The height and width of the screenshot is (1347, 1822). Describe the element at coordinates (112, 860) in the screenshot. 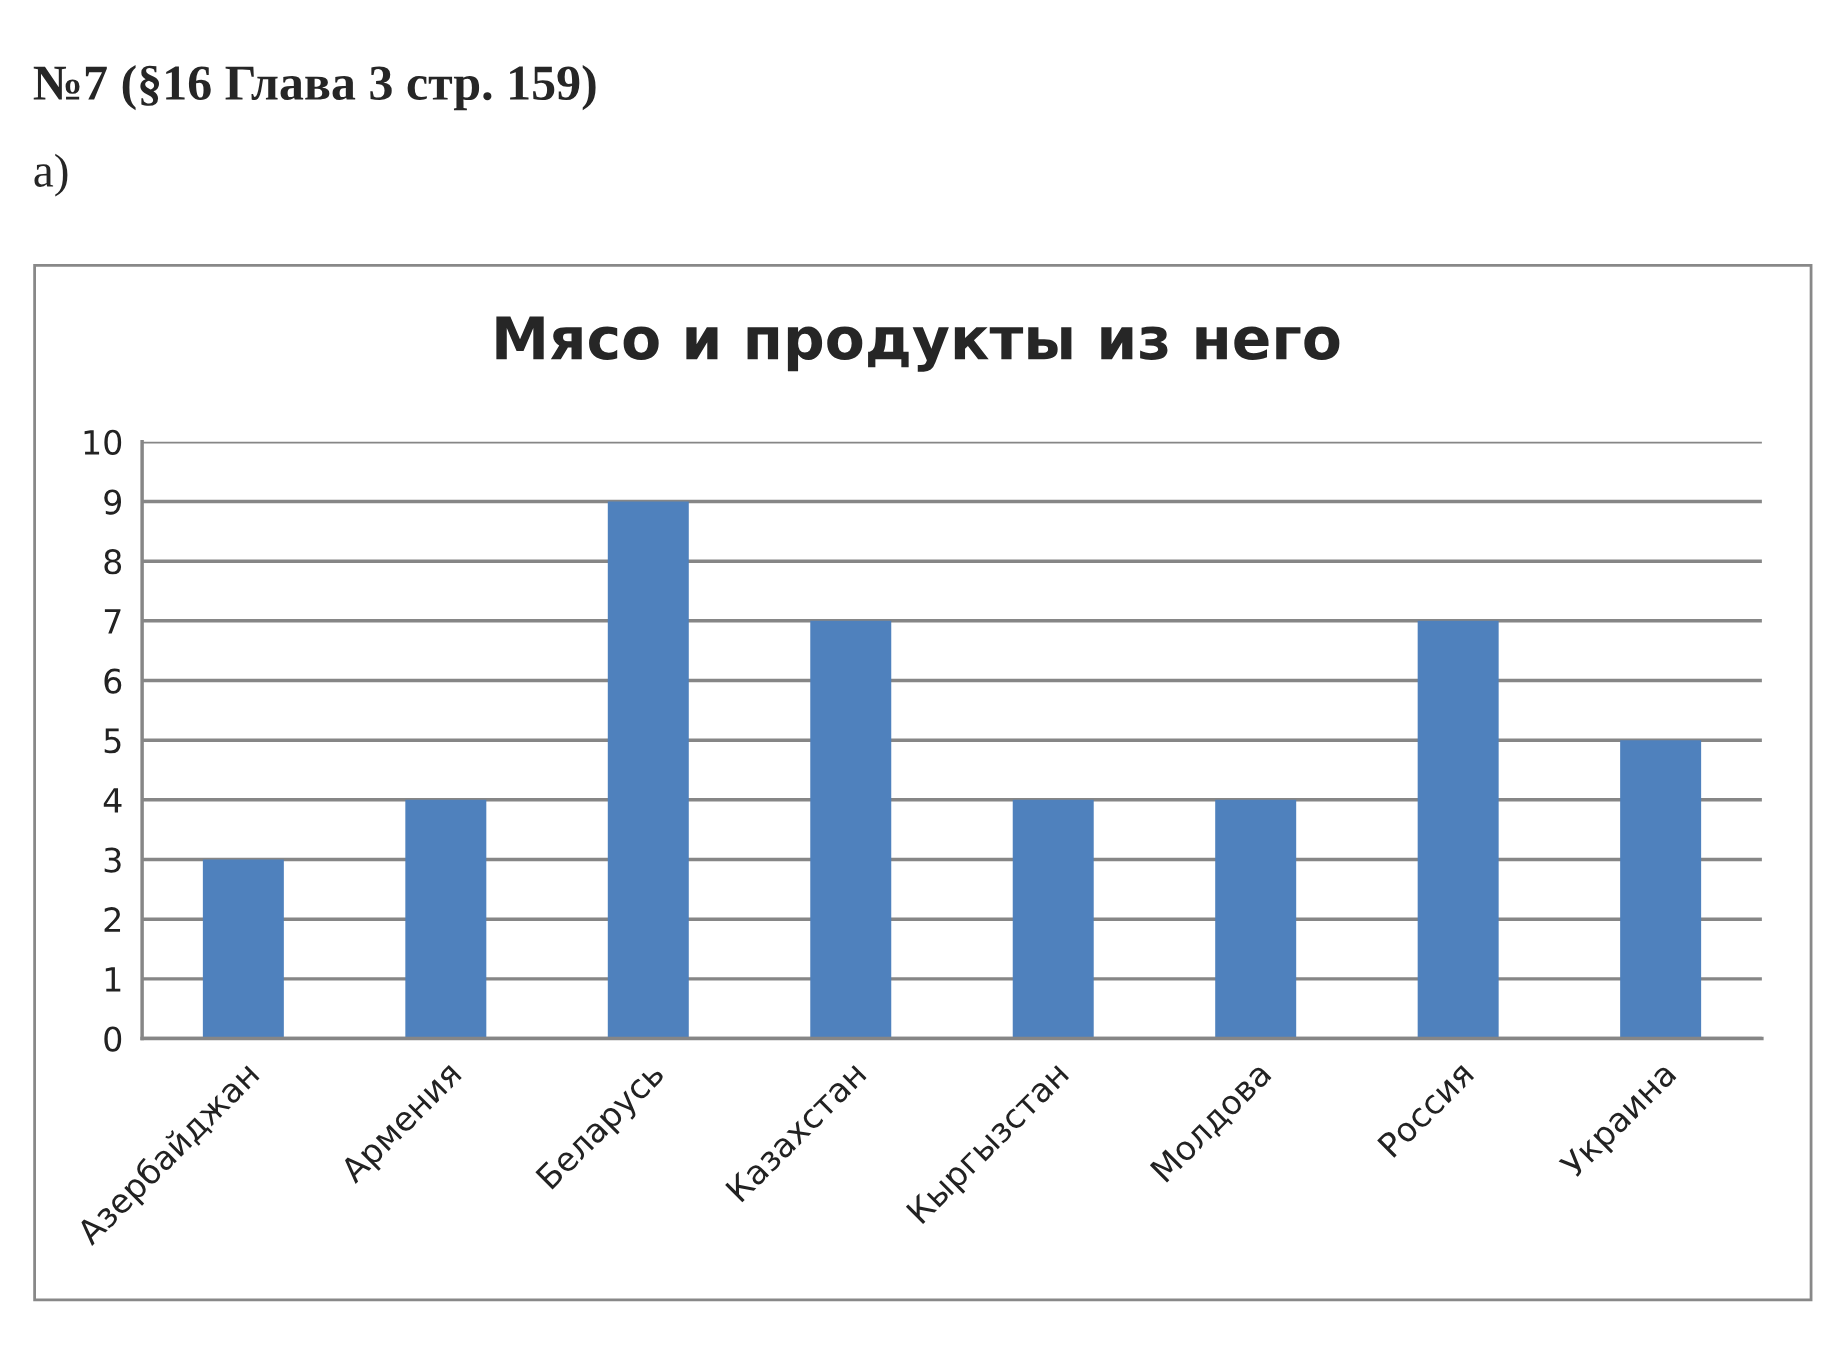

I see `y-tick-label: 3` at that location.